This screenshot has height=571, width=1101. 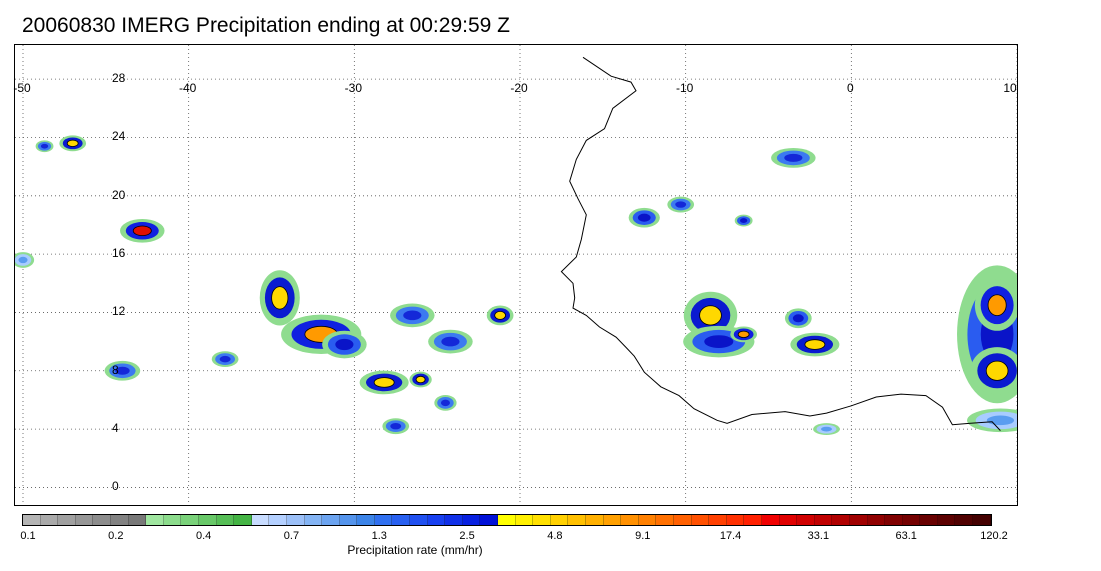 I want to click on latitude-label: 12, so click(x=119, y=311).